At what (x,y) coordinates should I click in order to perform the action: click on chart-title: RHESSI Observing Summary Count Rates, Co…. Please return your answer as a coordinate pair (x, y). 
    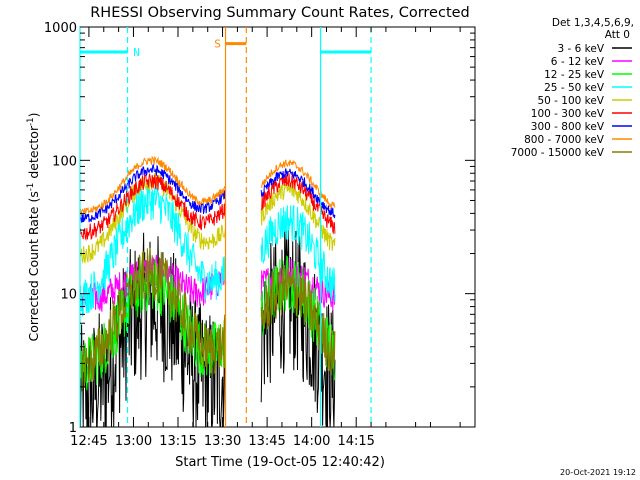
    Looking at the image, I should click on (280, 13).